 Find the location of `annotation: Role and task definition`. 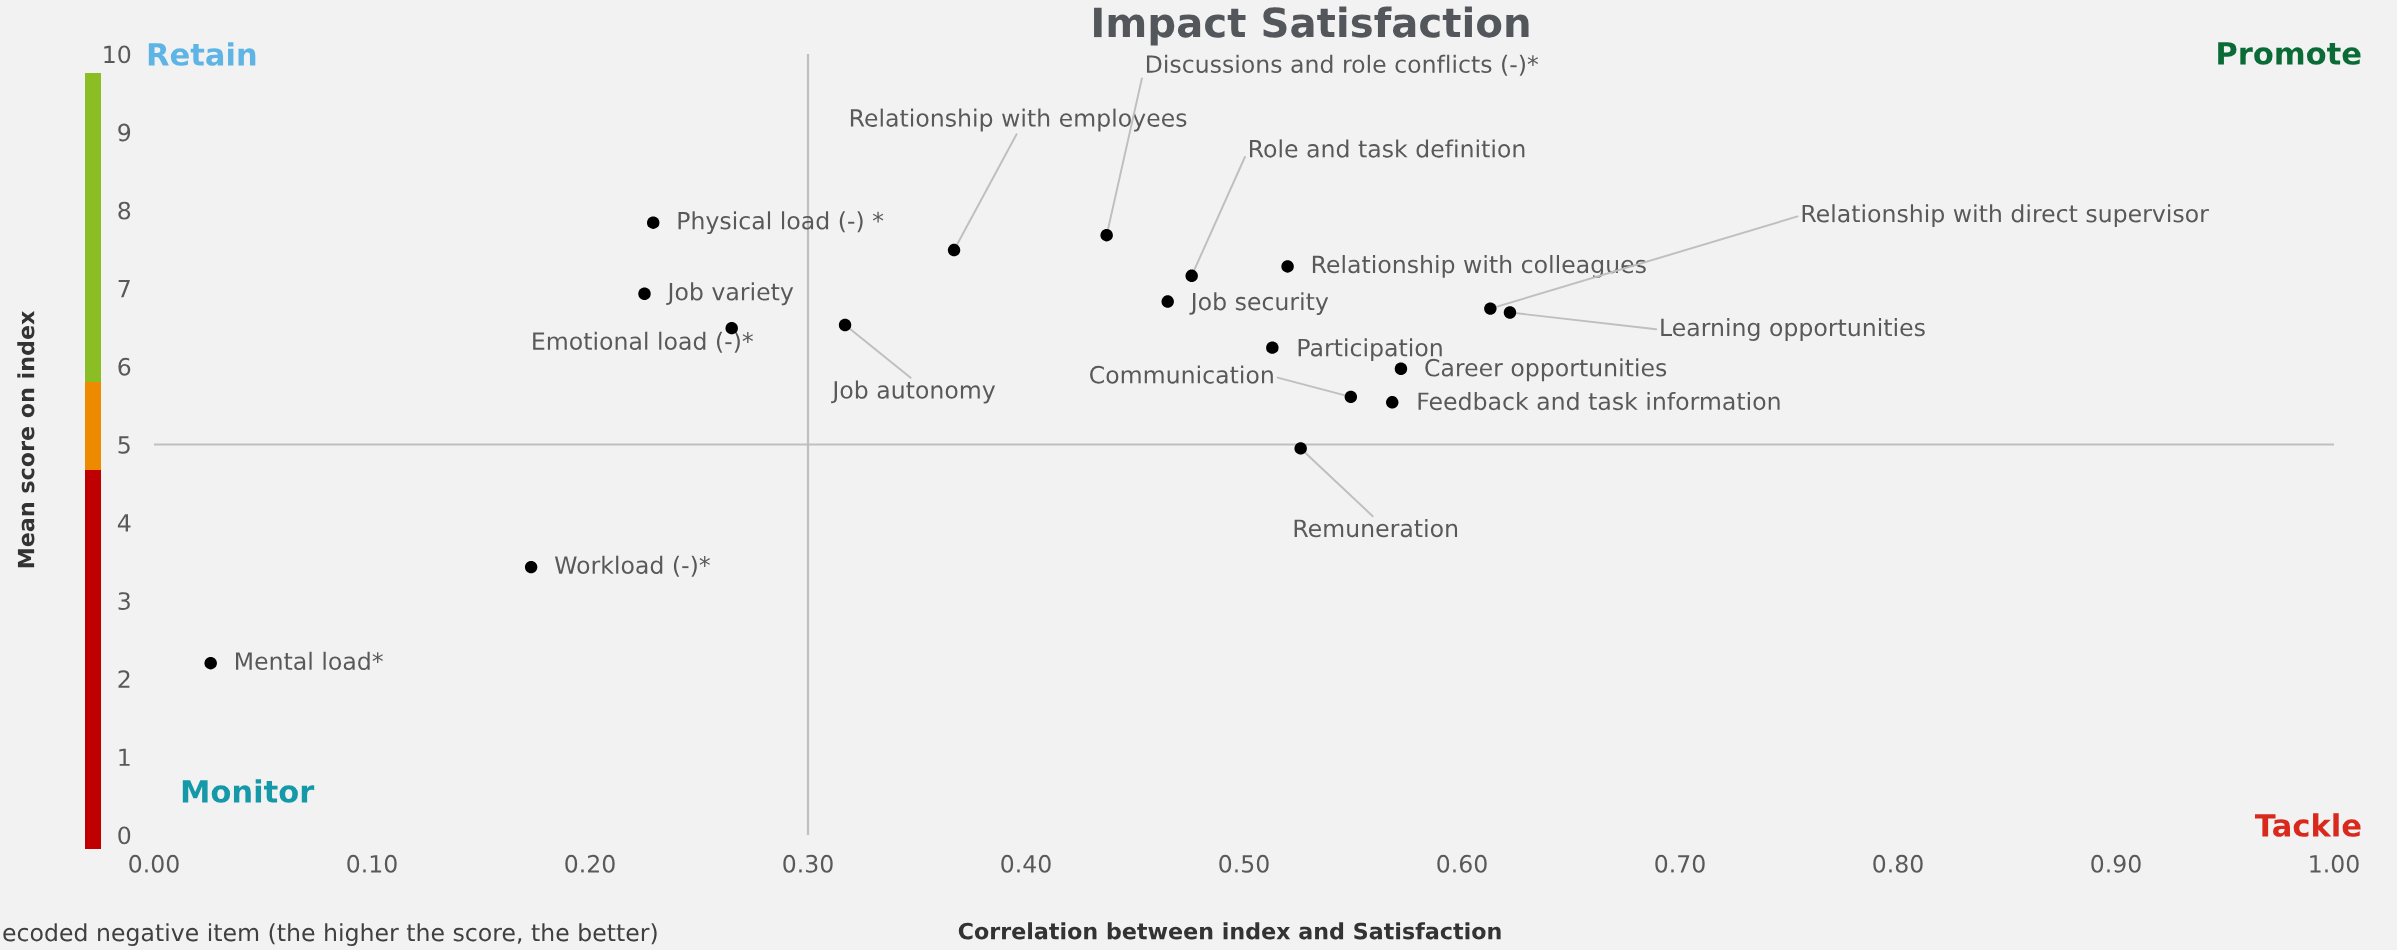

annotation: Role and task definition is located at coordinates (1387, 148).